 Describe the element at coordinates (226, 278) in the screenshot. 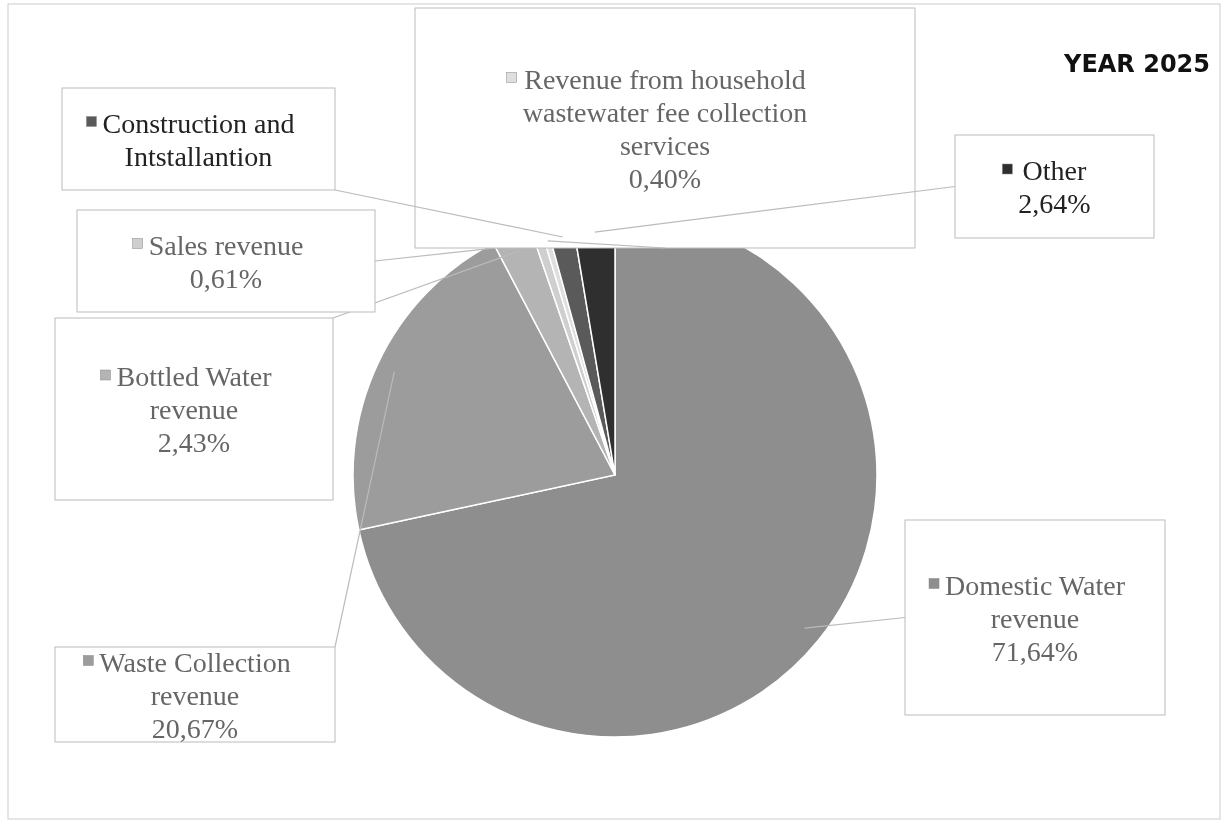

I see `data-label: 0,61%` at that location.